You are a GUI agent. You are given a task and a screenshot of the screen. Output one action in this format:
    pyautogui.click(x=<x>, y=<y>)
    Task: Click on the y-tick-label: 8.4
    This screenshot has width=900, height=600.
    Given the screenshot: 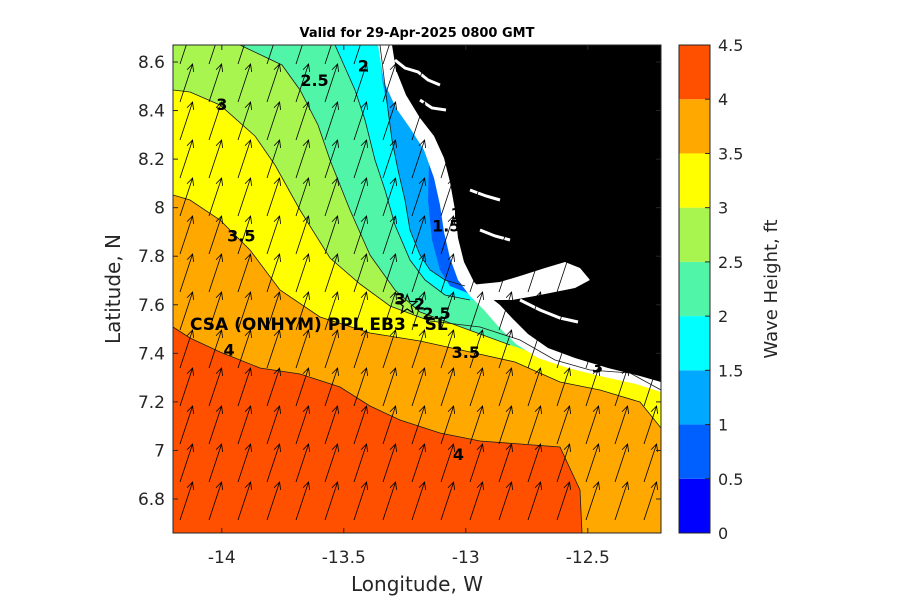 What is the action you would take?
    pyautogui.click(x=151, y=112)
    